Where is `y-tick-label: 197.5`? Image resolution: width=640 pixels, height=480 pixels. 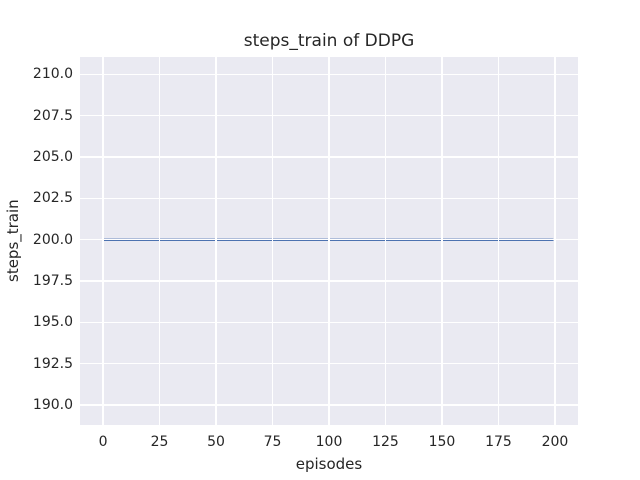
y-tick-label: 197.5 is located at coordinates (52, 281).